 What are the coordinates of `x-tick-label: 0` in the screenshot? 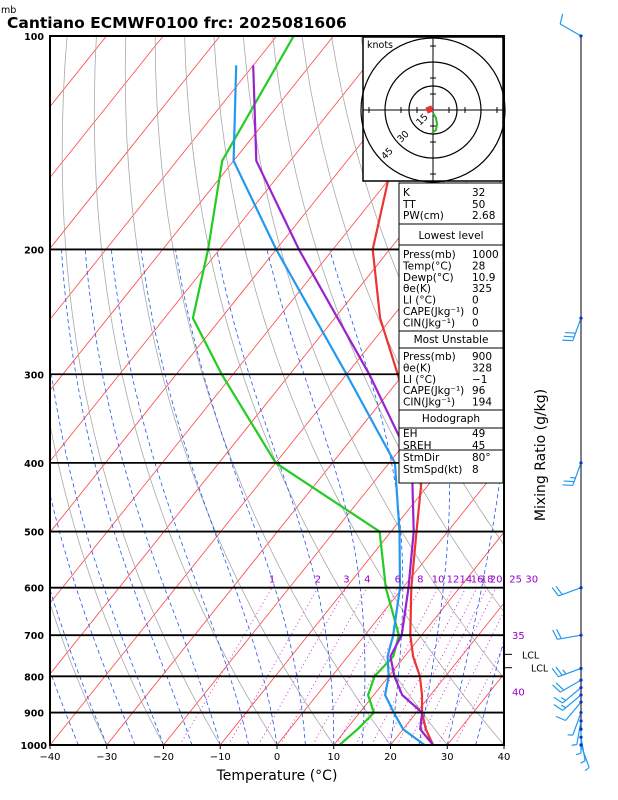 It's located at (277, 757).